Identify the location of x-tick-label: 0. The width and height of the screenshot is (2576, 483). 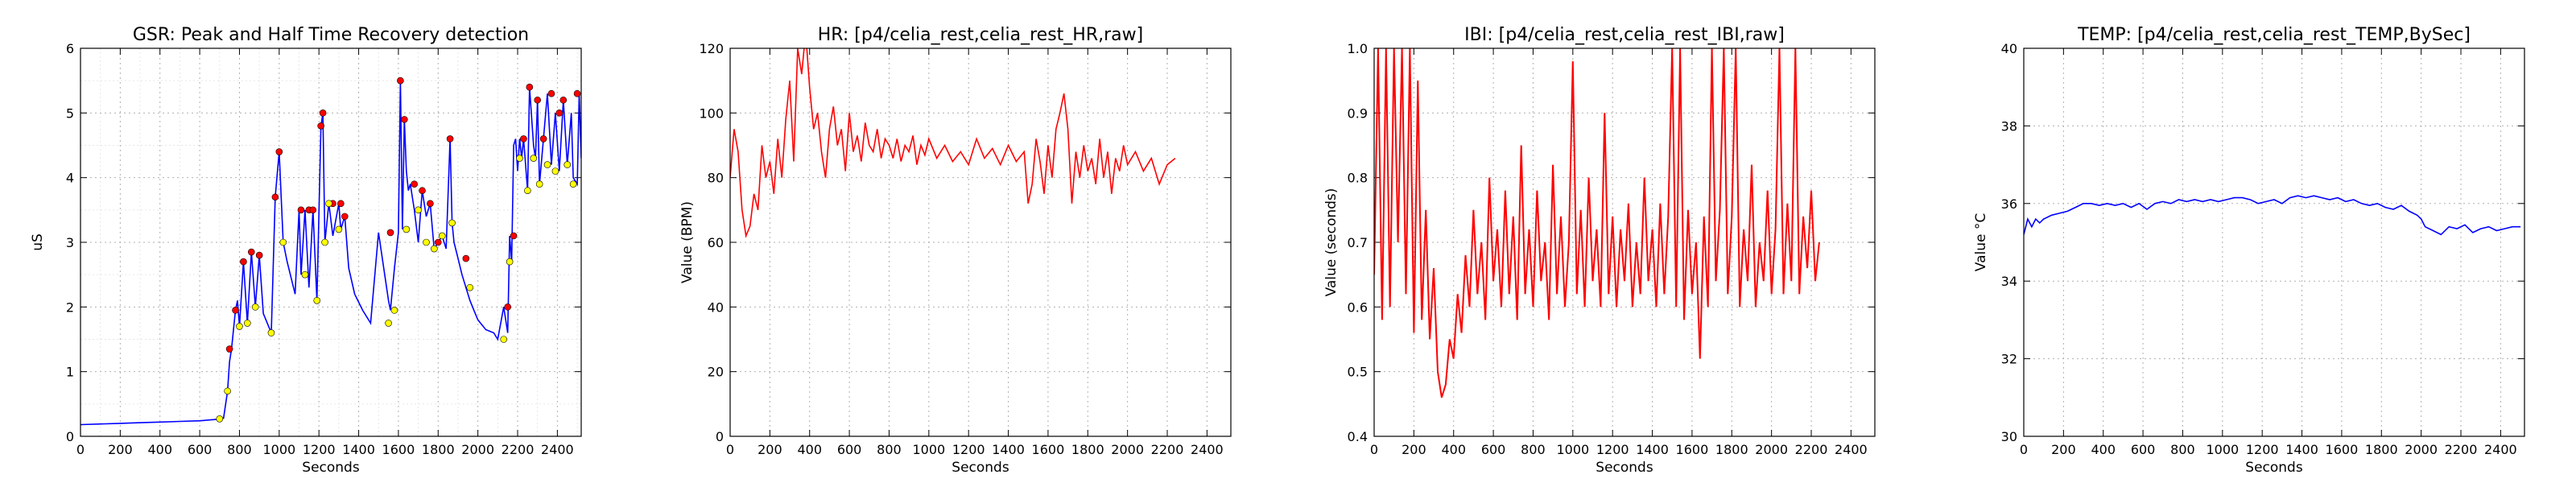
(730, 449).